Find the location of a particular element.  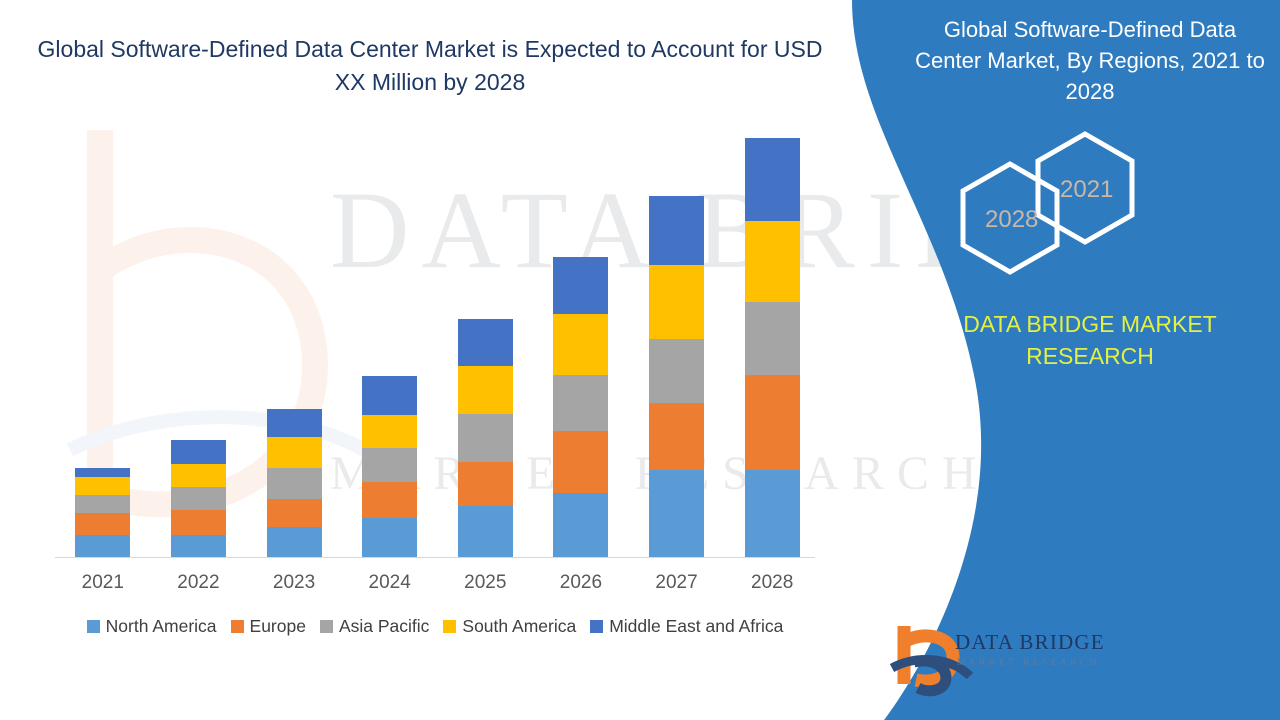

logo-title: DATA BRIDGE is located at coordinates (1030, 642).